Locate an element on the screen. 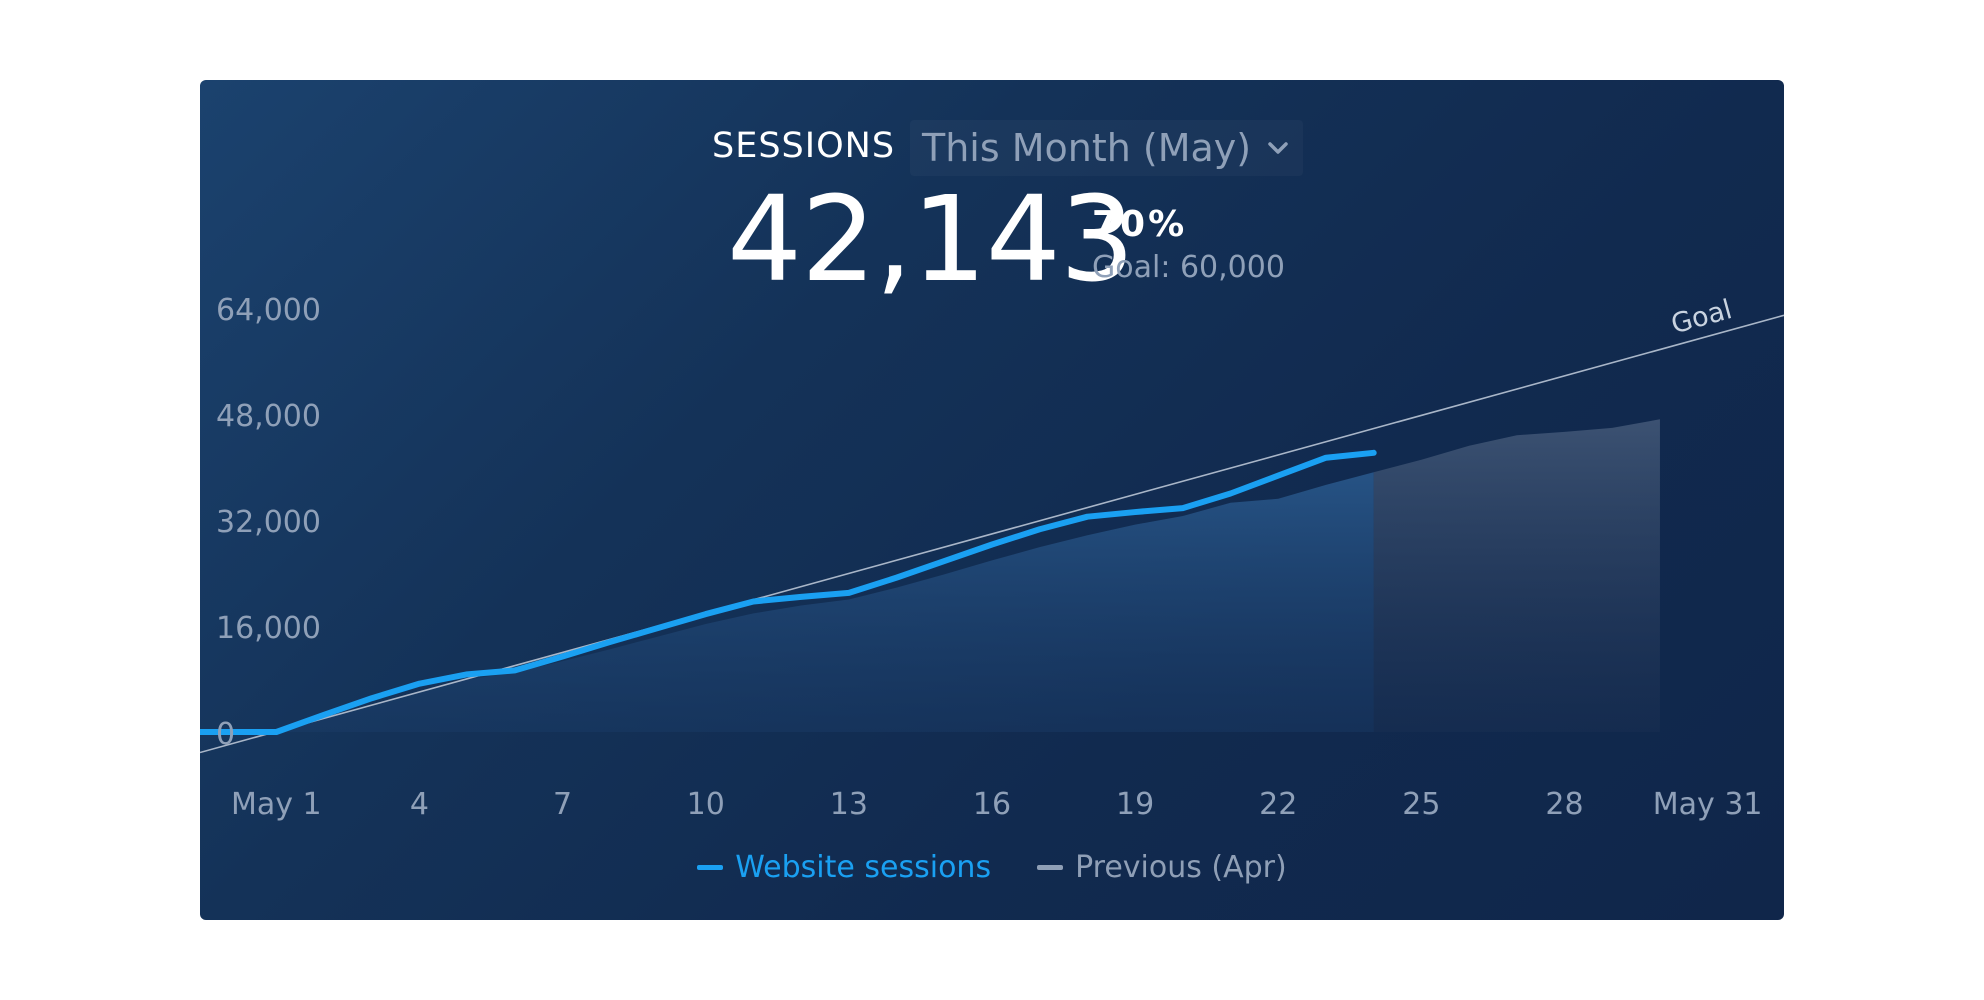 The width and height of the screenshot is (1984, 1000). sessions-total-value: 42,143 is located at coordinates (931, 239).